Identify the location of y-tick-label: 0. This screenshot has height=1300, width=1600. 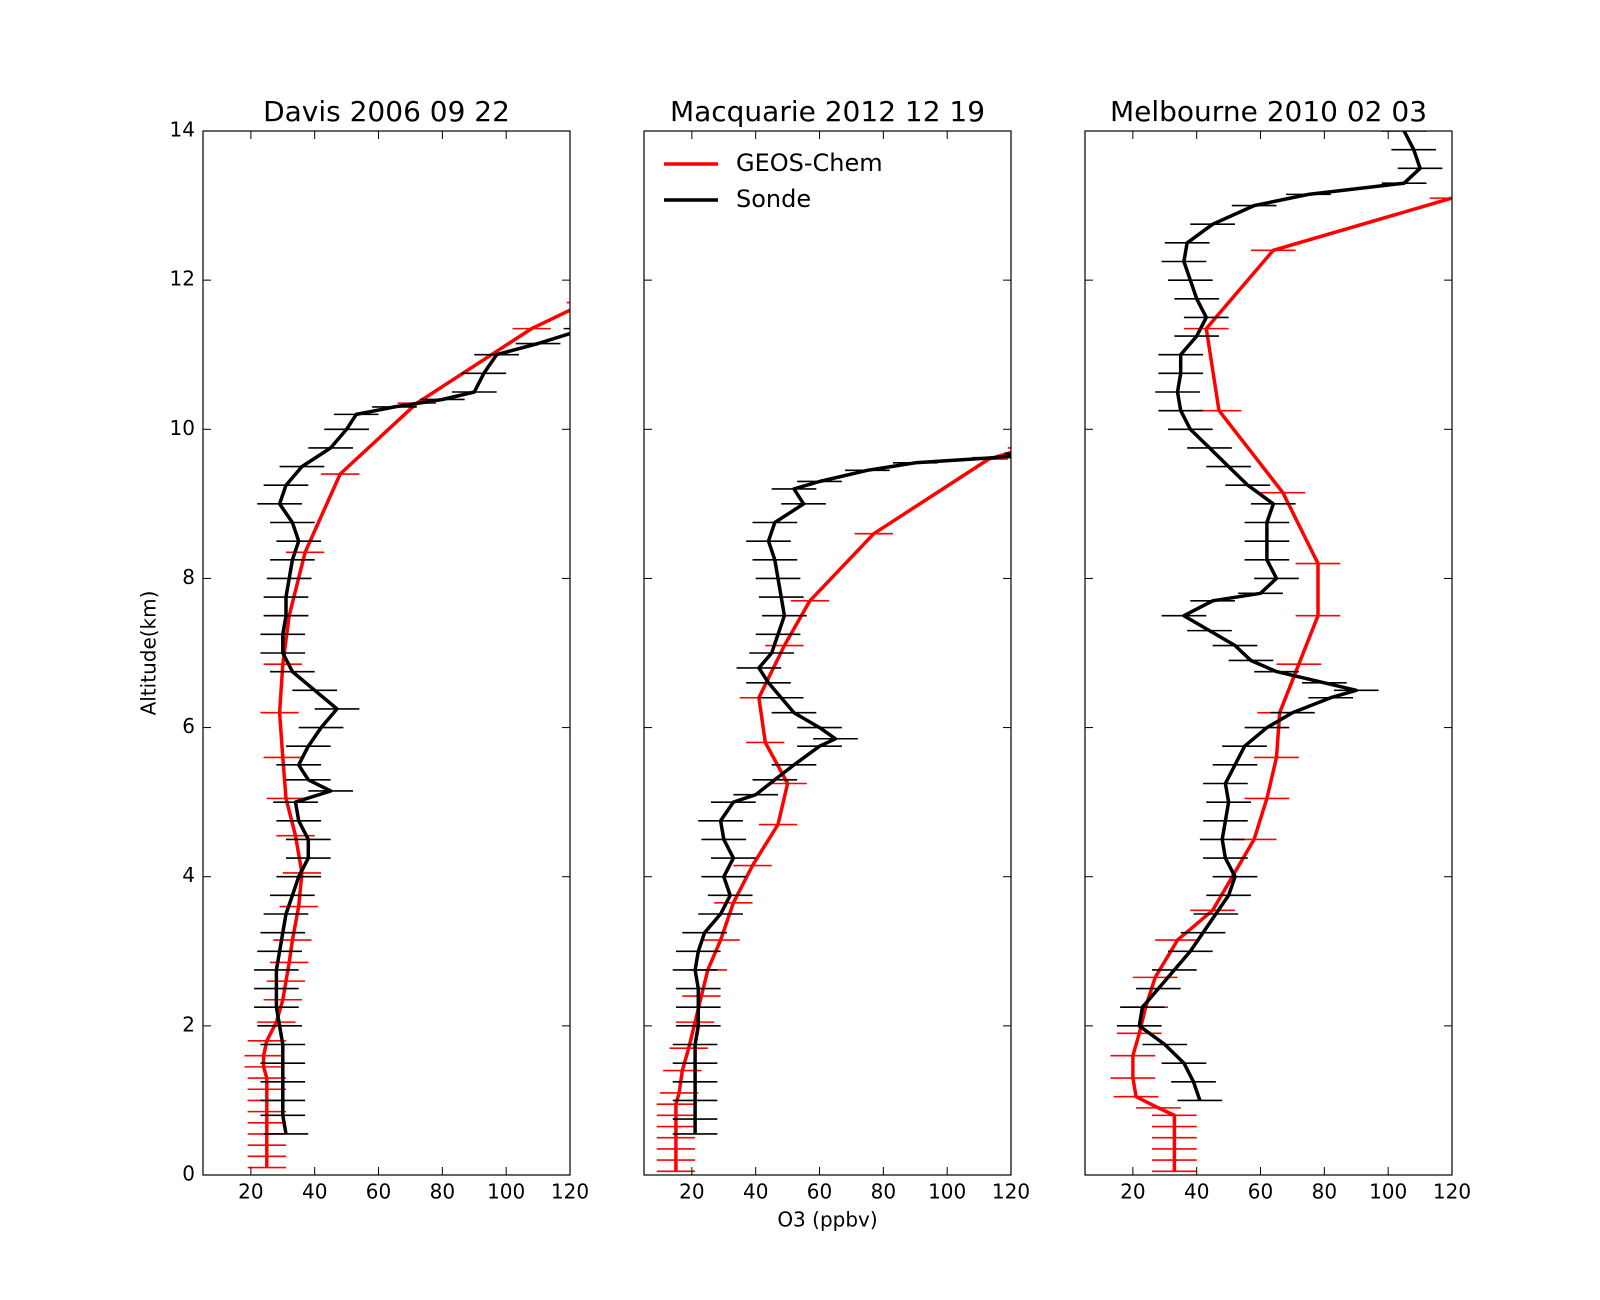
(188, 1174).